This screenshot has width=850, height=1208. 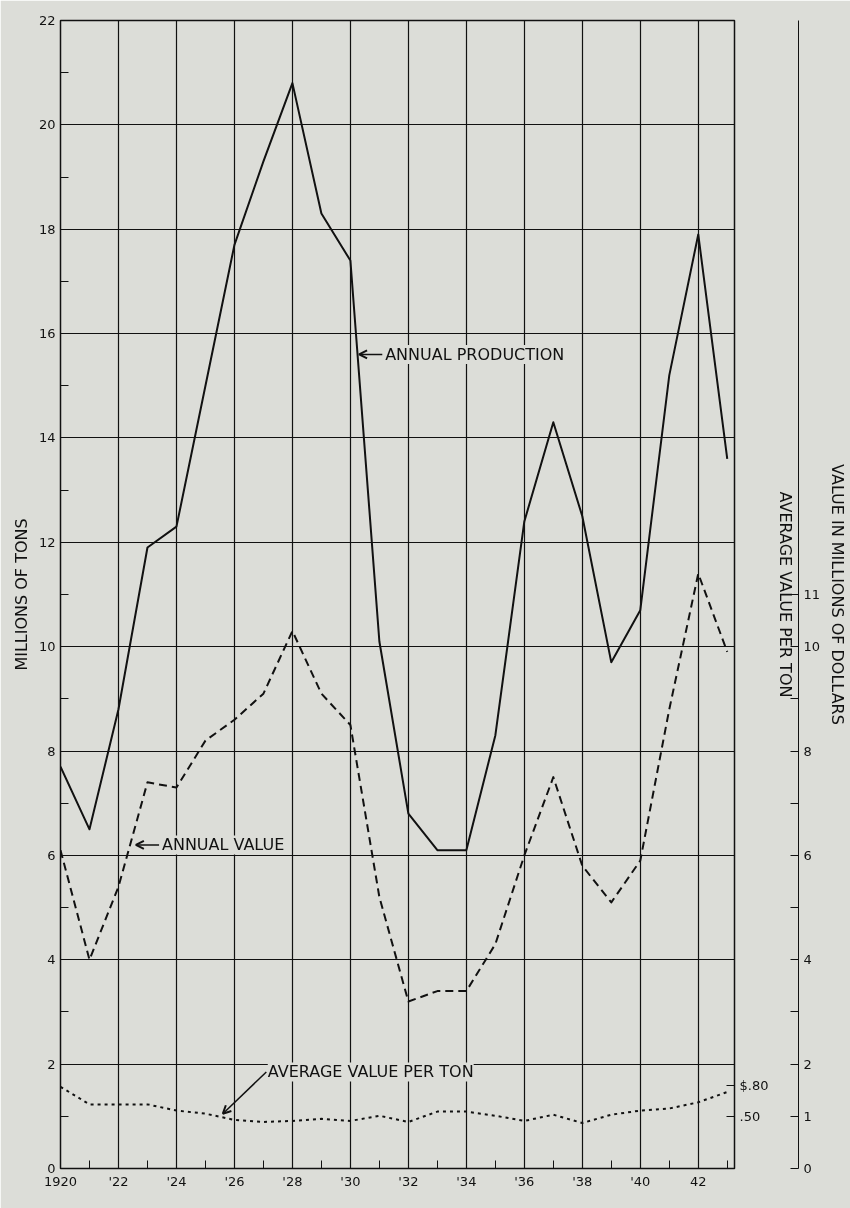 I want to click on x-tick-label: 1920, so click(x=60, y=1181).